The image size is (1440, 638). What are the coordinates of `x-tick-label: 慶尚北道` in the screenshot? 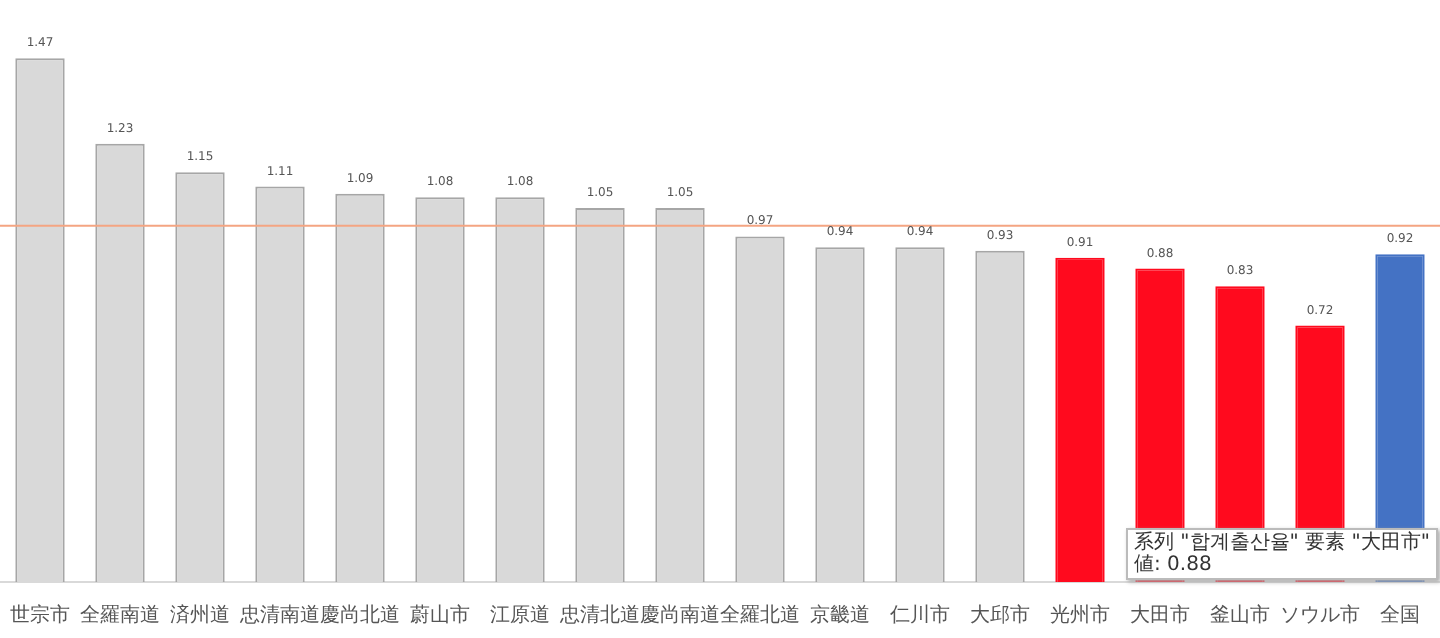 It's located at (360, 615).